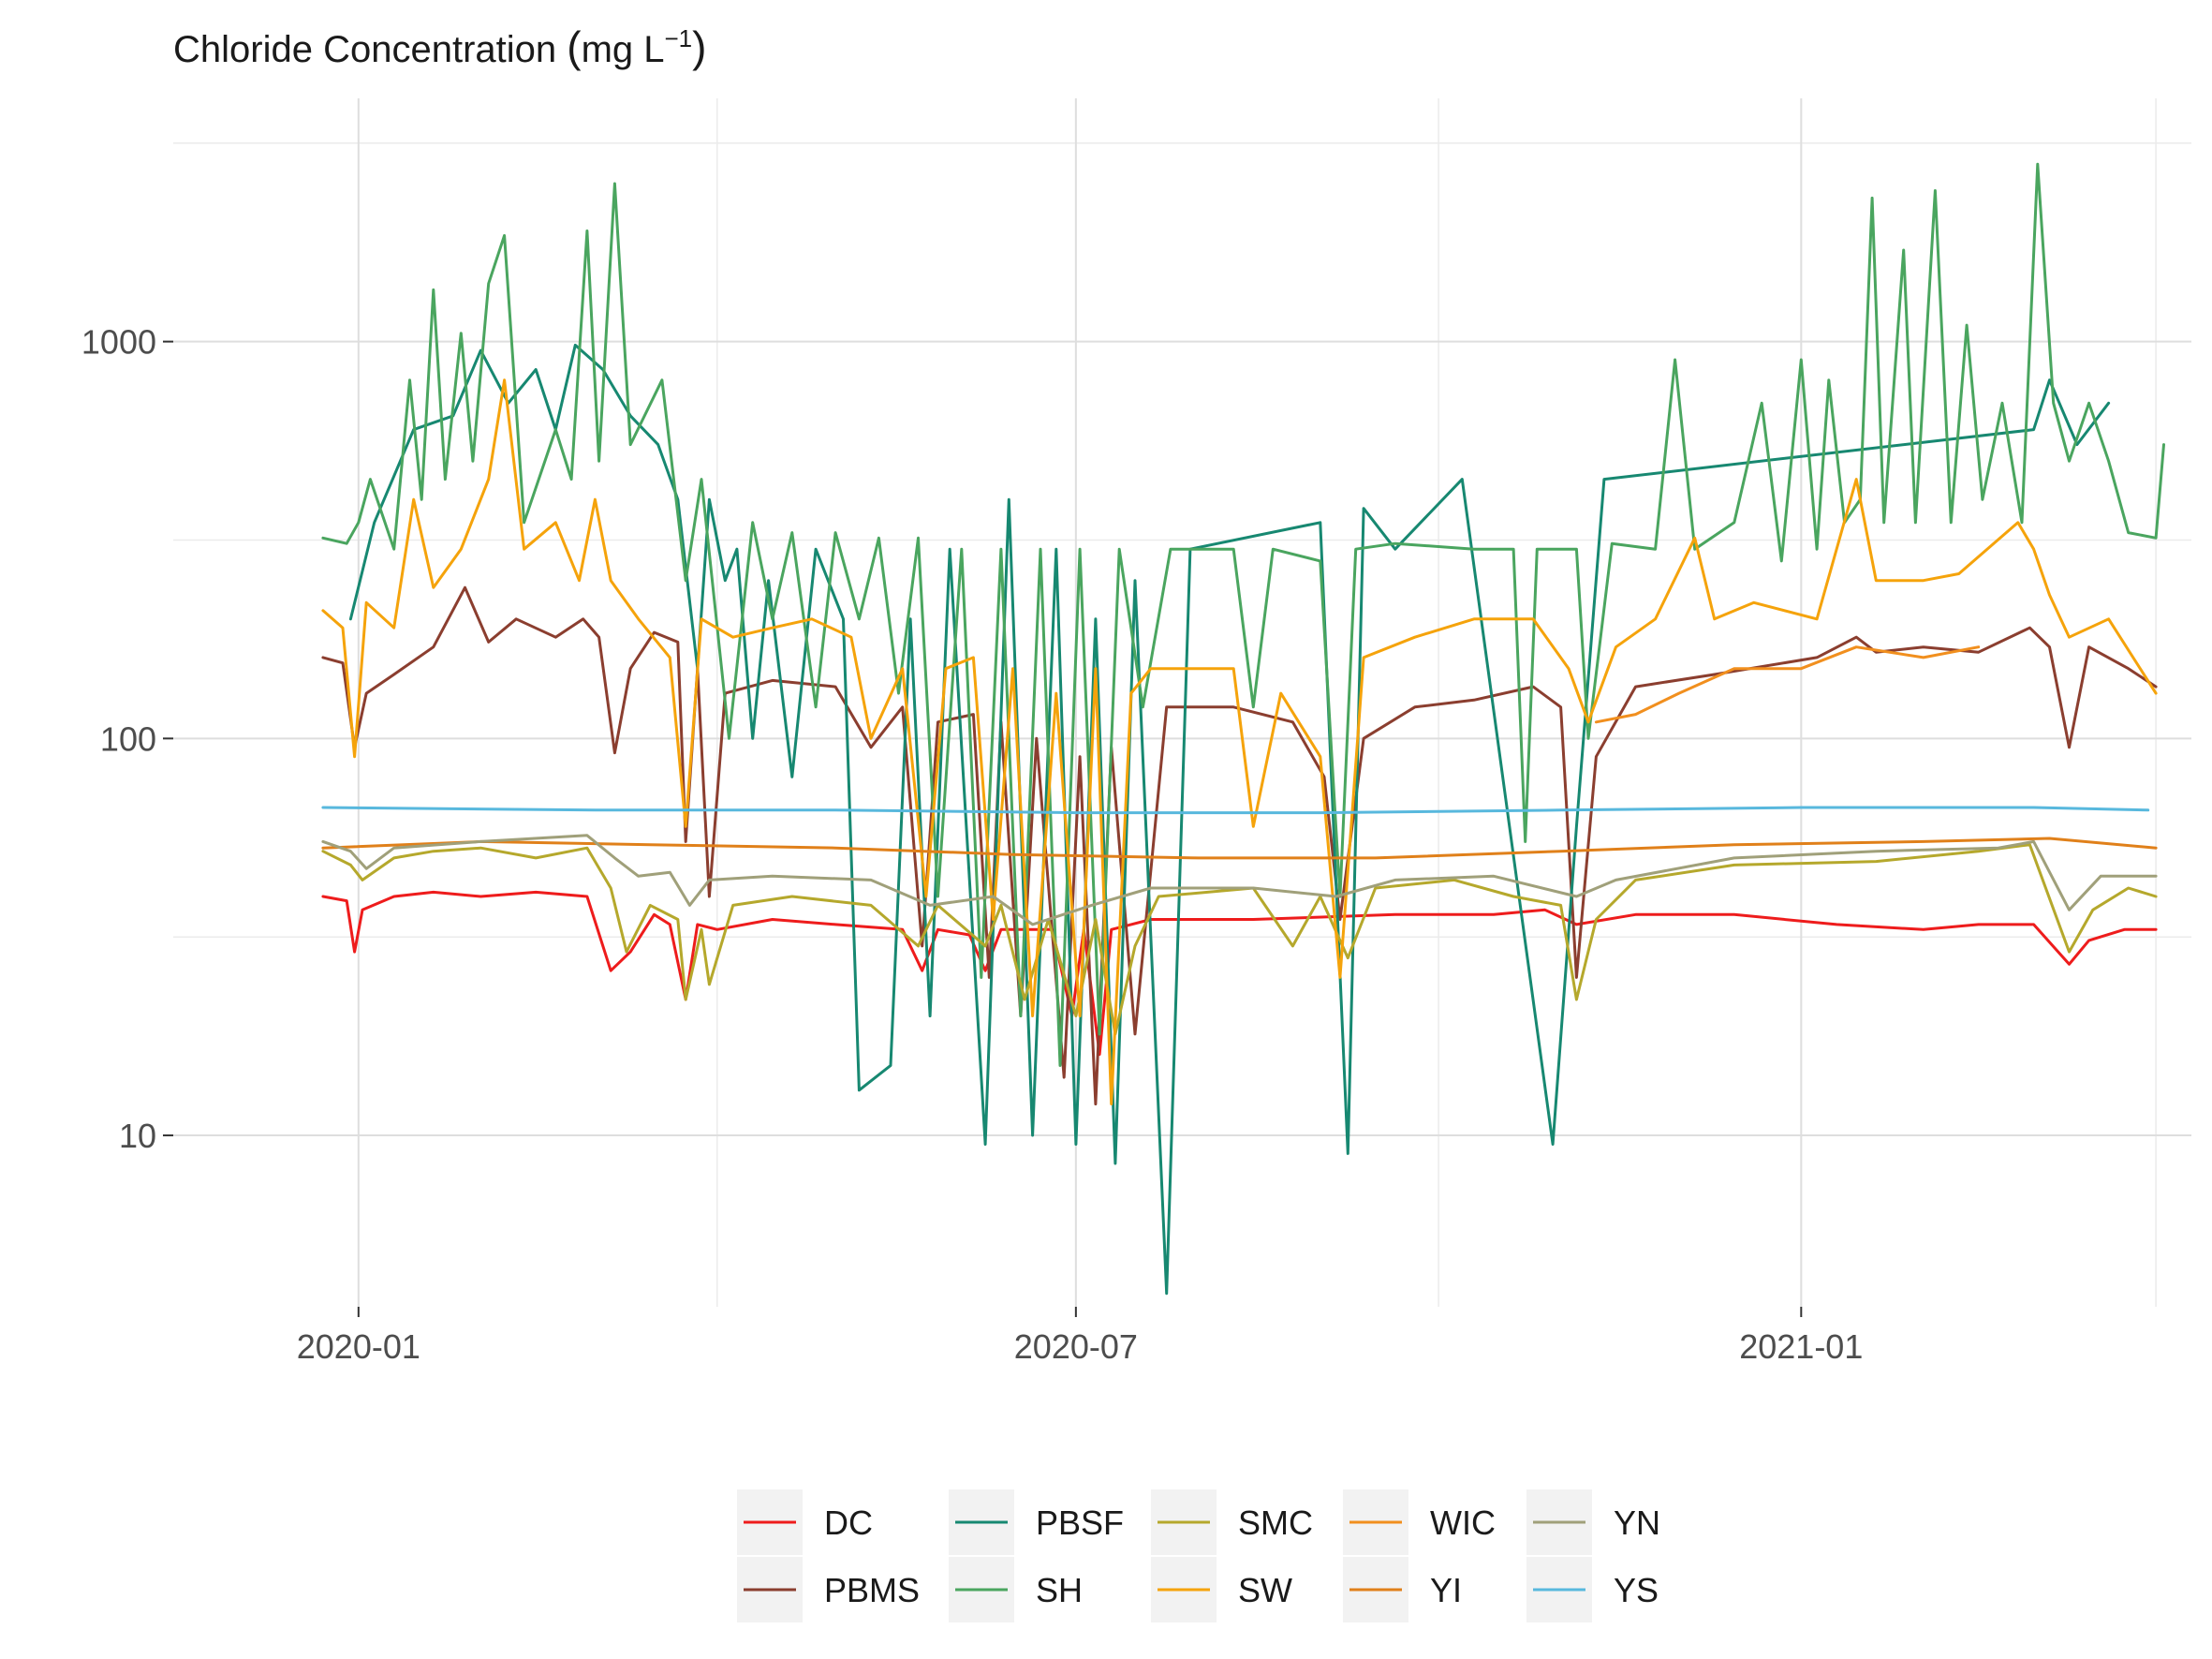 This screenshot has height=1659, width=2212. What do you see at coordinates (1801, 1346) in the screenshot?
I see `x-tick-label: 2021-01` at bounding box center [1801, 1346].